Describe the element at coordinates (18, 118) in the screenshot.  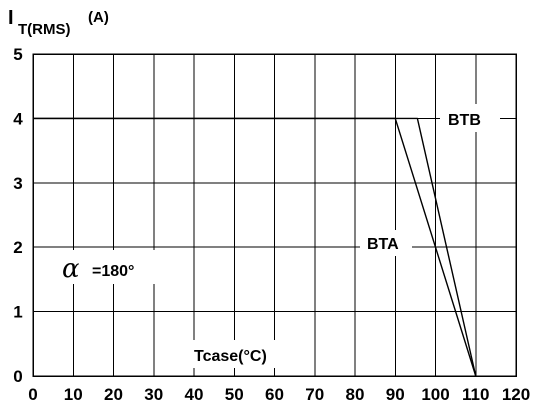
I see `y-tick-label: 4` at that location.